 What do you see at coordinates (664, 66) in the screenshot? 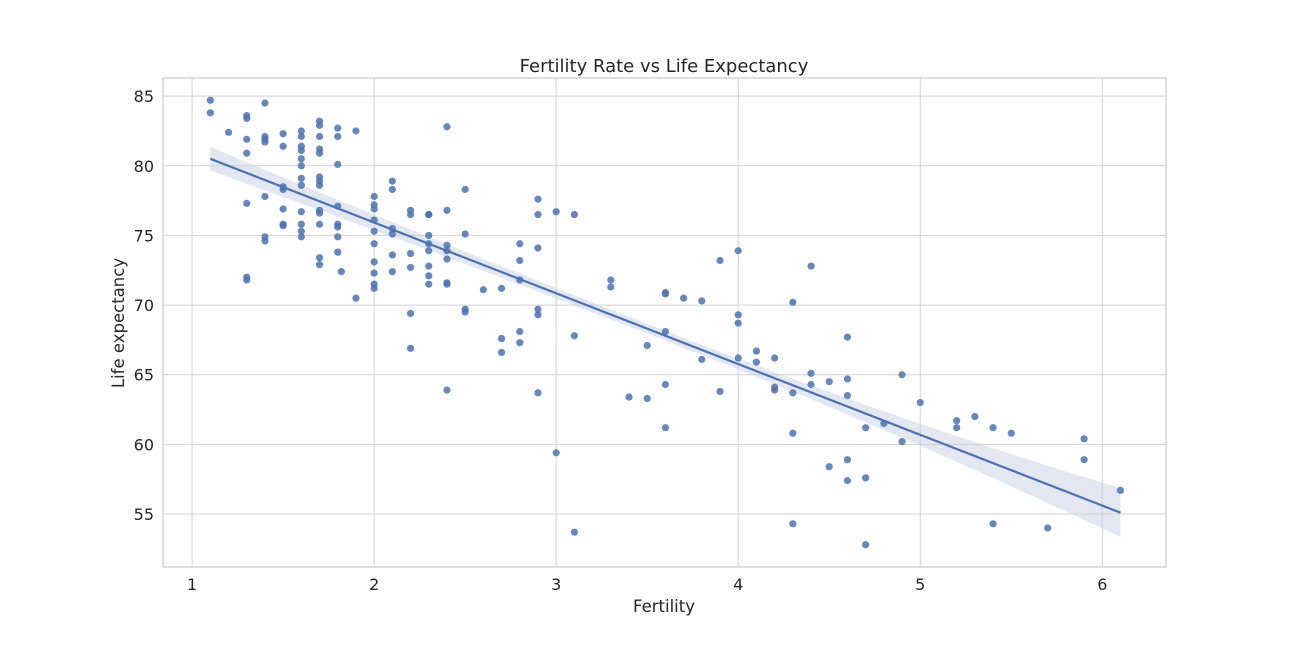
I see `chart-title: Fertility Rate vs Life Expectancy` at bounding box center [664, 66].